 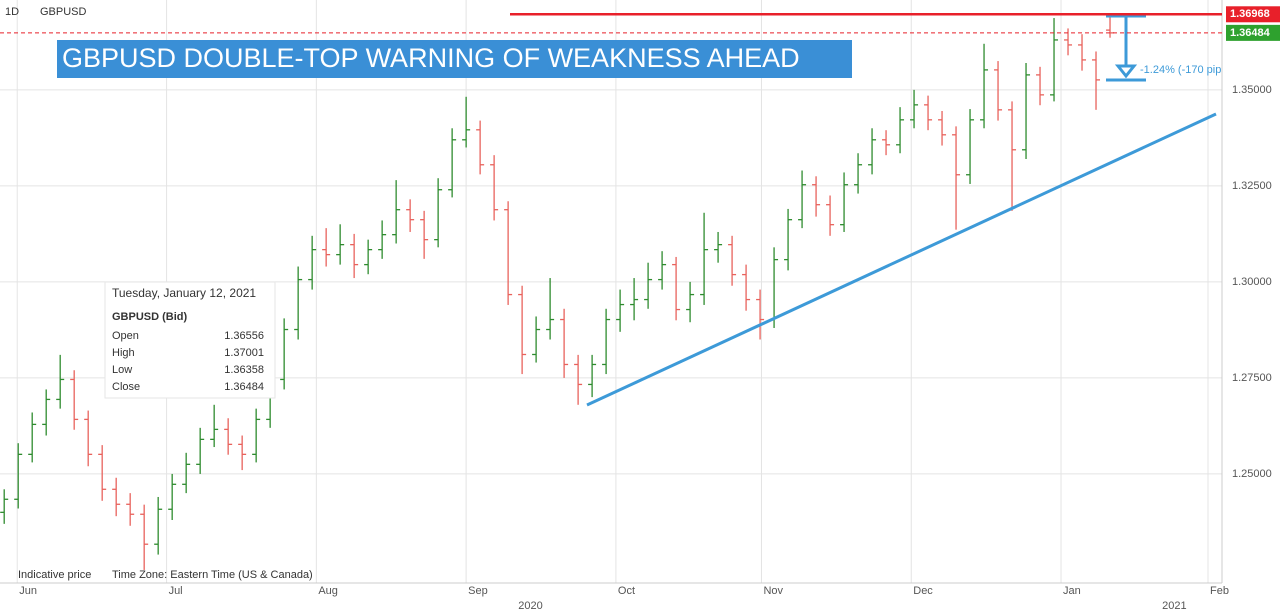 I want to click on tooltip-field: Open, so click(x=125, y=336).